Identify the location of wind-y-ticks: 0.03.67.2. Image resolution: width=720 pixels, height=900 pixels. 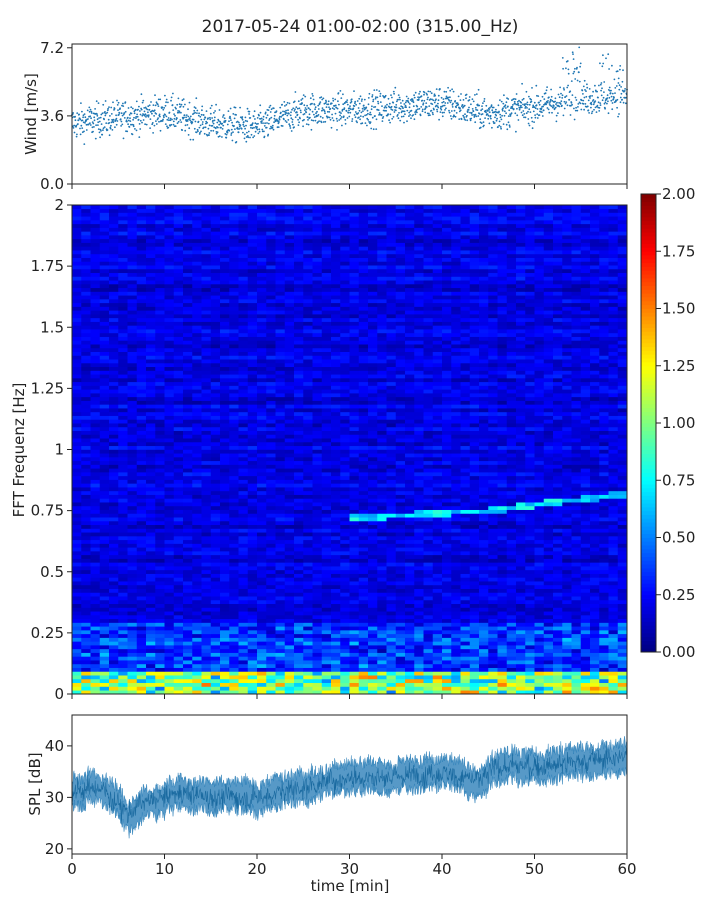
(56, 116).